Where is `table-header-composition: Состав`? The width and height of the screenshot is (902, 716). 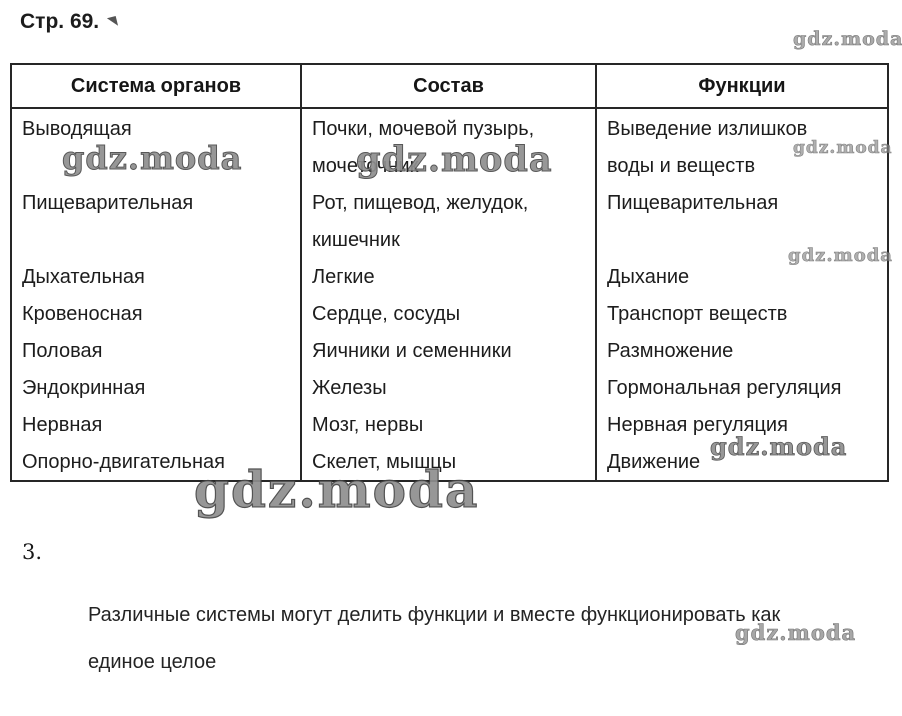 table-header-composition: Состав is located at coordinates (447, 86).